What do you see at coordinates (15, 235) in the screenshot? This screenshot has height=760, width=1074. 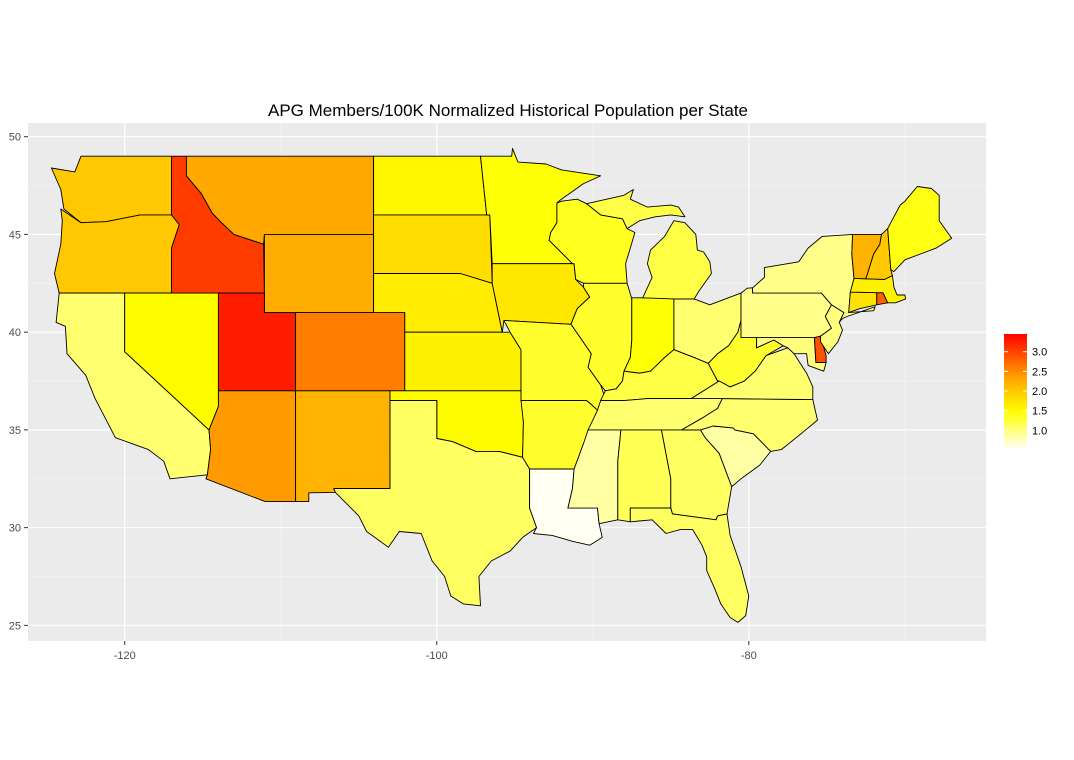 I see `y-tick-label: 45` at bounding box center [15, 235].